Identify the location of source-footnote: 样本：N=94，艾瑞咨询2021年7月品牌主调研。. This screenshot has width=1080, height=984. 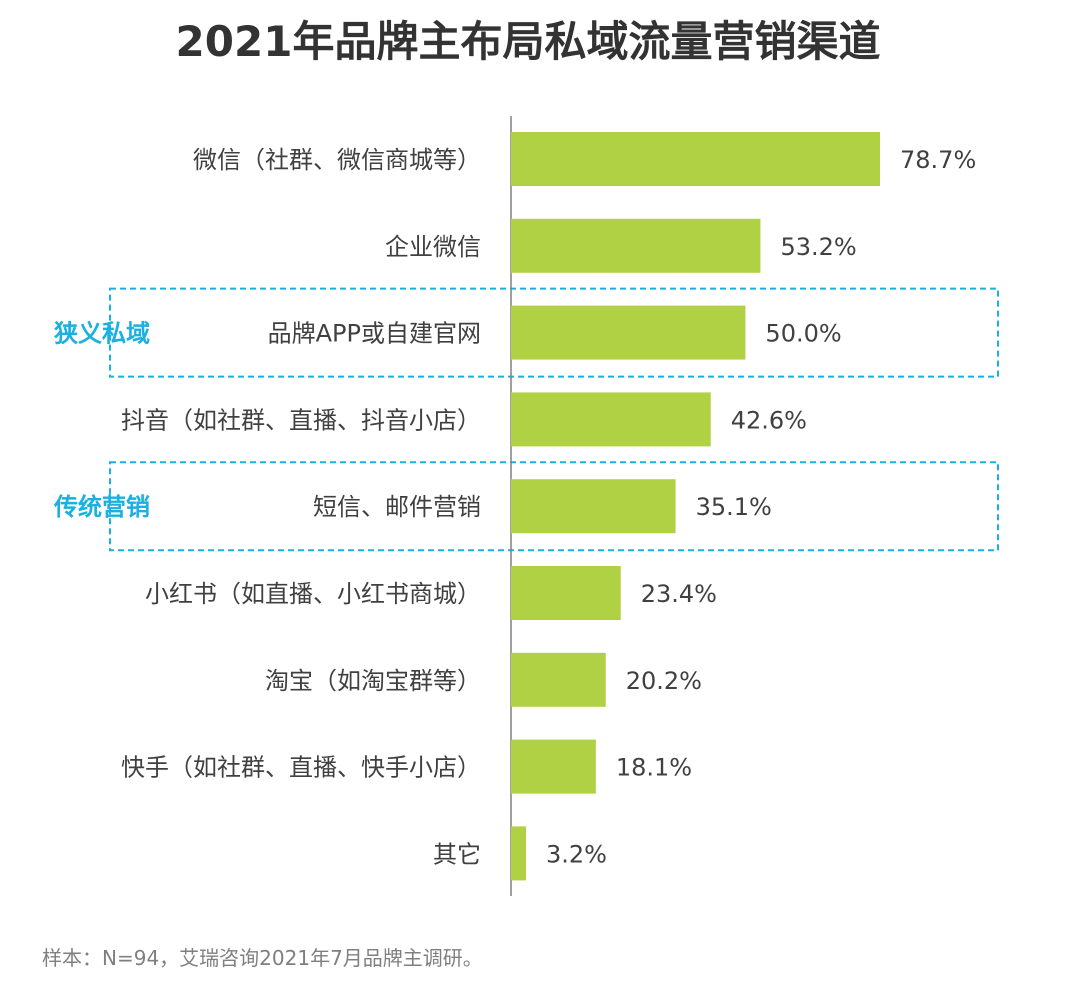
(262, 958).